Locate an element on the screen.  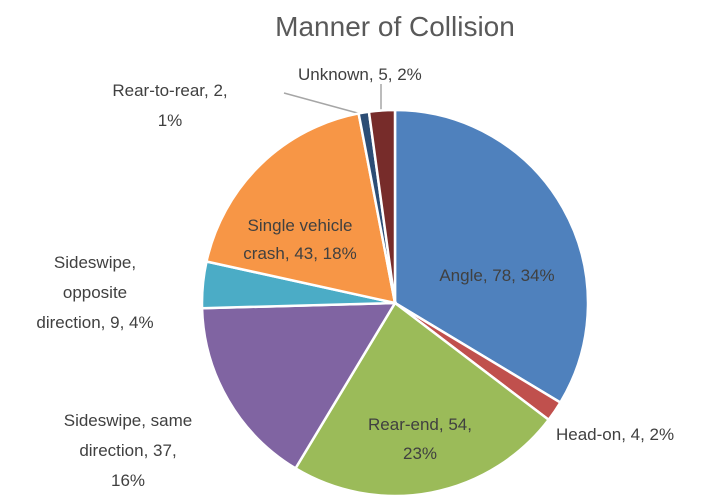
data-label: Sideswipe, is located at coordinates (95, 262).